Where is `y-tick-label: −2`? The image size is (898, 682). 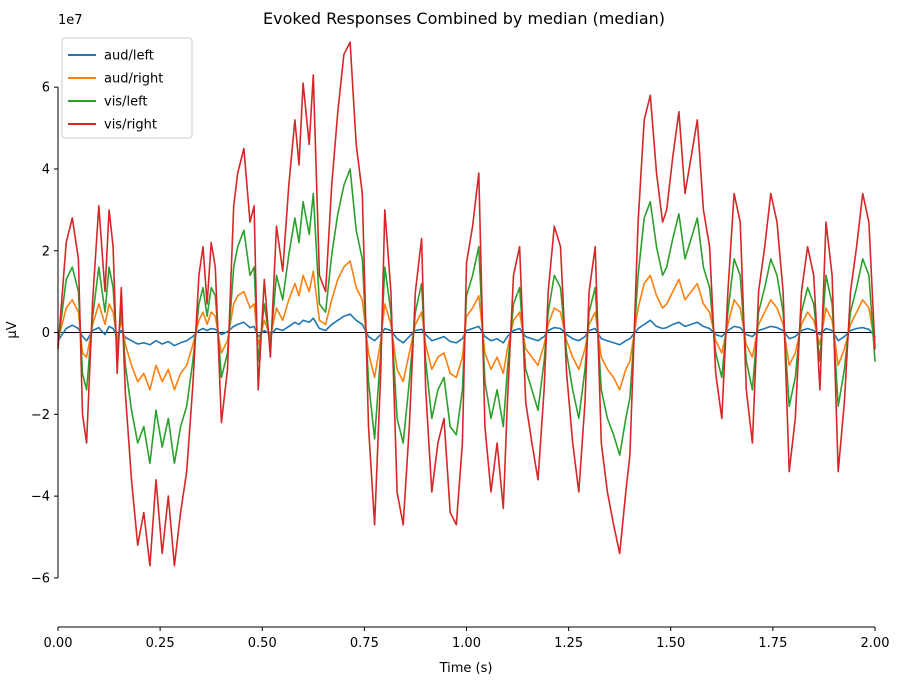 y-tick-label: −2 is located at coordinates (40, 415).